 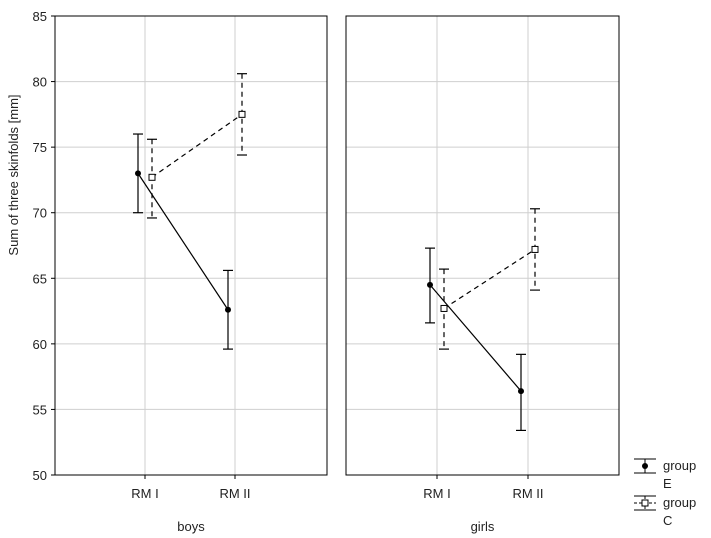 I want to click on y-axis-label: Sum of three skinfolds [mm], so click(x=13, y=174).